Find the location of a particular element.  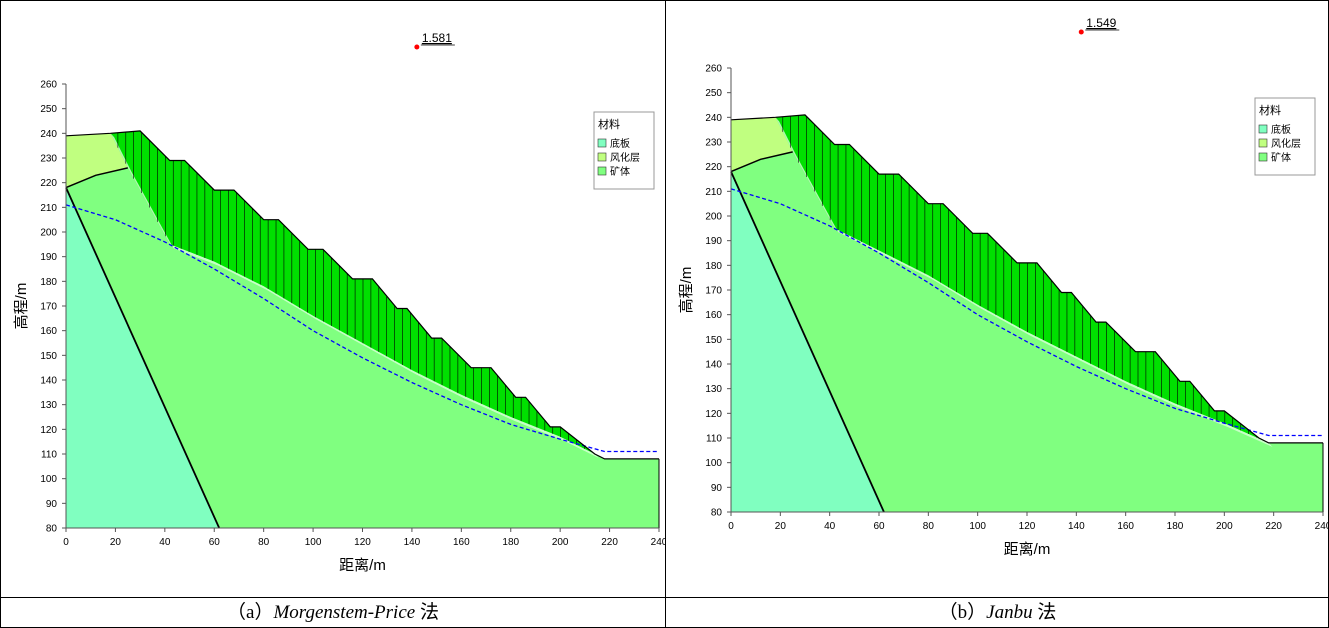

caption-a-suffix: 法 is located at coordinates (427, 612).